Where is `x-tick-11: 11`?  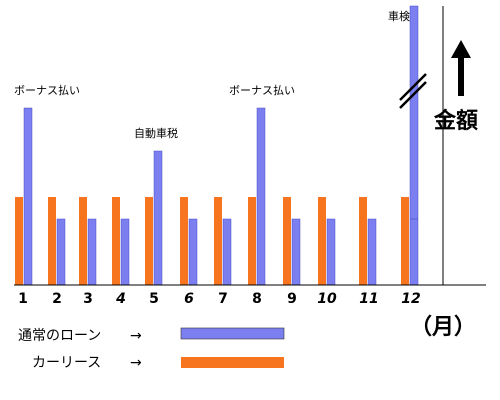 x-tick-11: 11 is located at coordinates (368, 299).